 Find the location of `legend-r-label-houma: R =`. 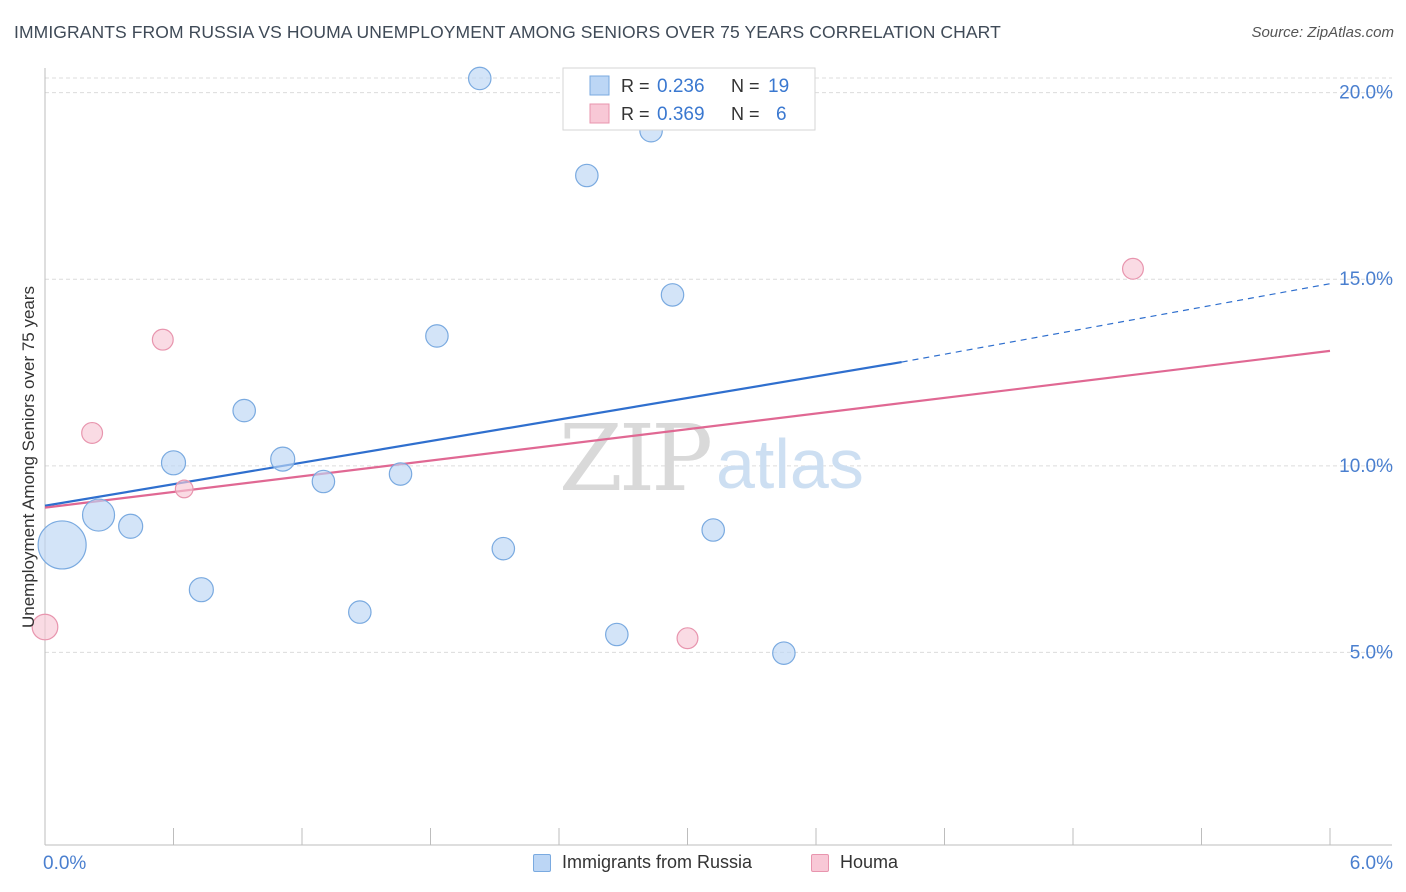

legend-r-label-houma: R = is located at coordinates (635, 114).